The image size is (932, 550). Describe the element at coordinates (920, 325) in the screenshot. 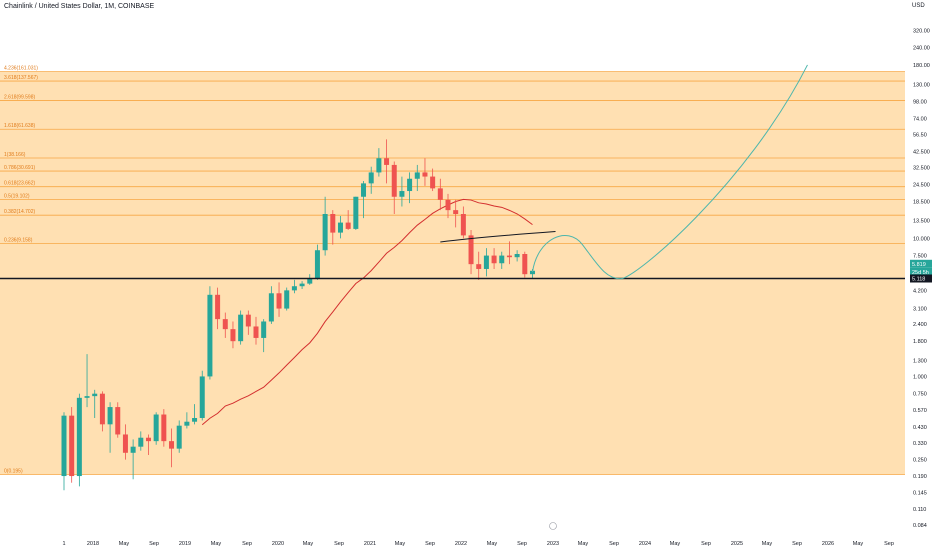

I see `y-tick-label: 2.400` at that location.